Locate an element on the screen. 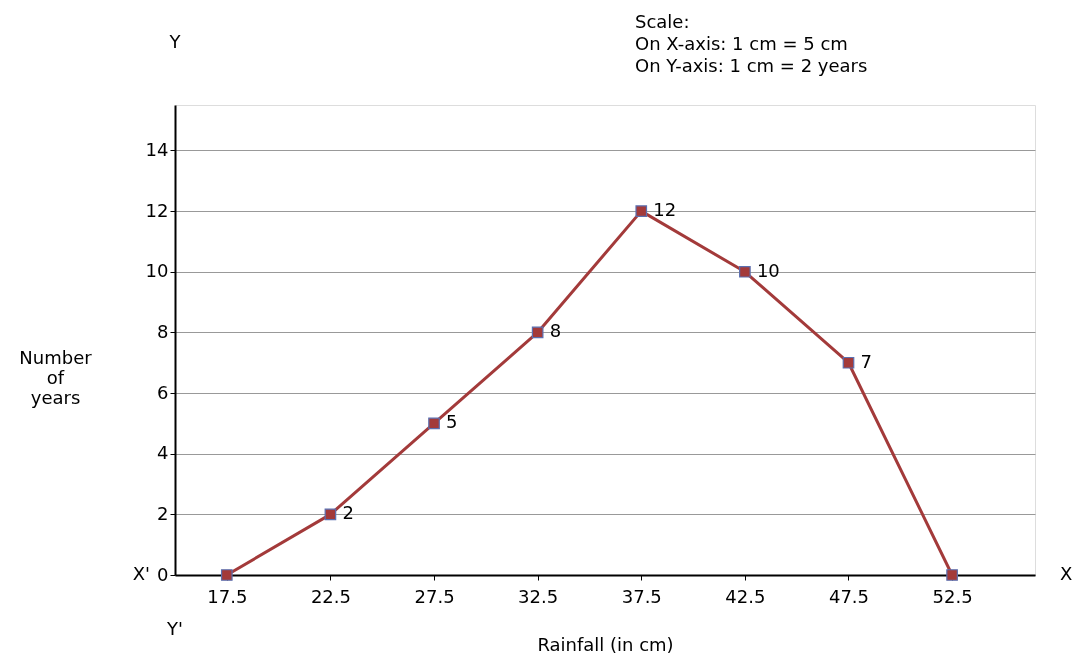 The height and width of the screenshot is (671, 1091). y-tick-label: 0 is located at coordinates (163, 574).